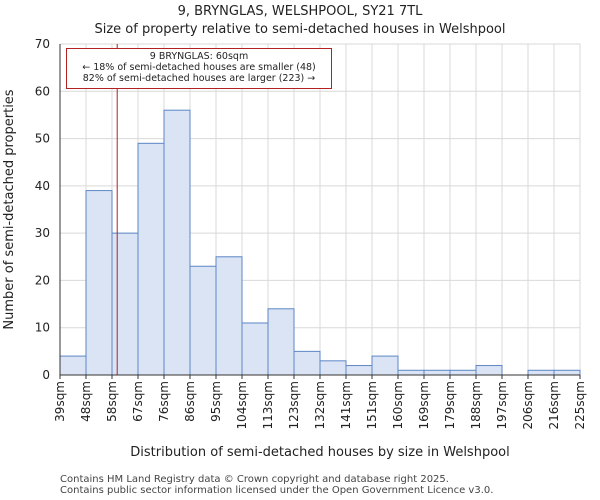  I want to click on bar-141sqm, so click(359, 370).